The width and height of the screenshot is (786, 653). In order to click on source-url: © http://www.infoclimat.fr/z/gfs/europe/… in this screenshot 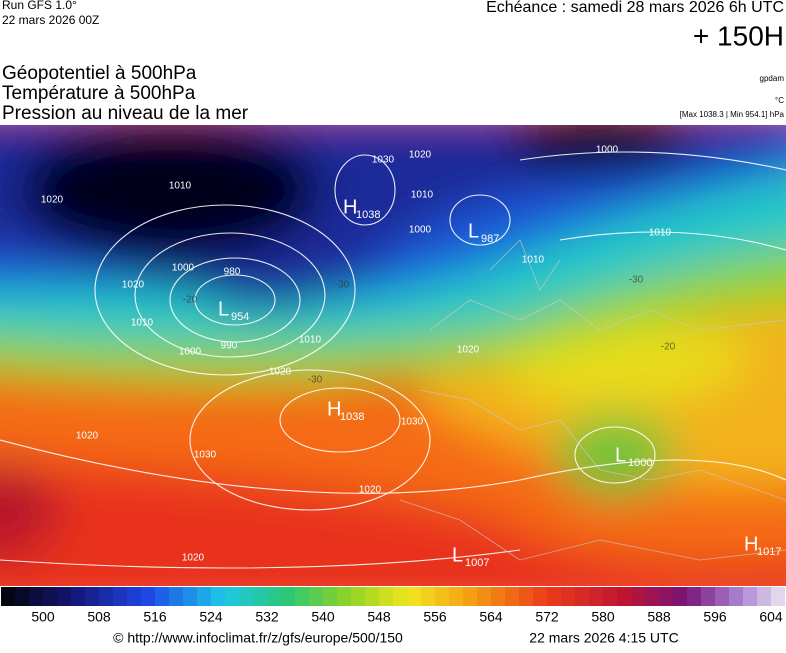, I will do `click(258, 638)`.